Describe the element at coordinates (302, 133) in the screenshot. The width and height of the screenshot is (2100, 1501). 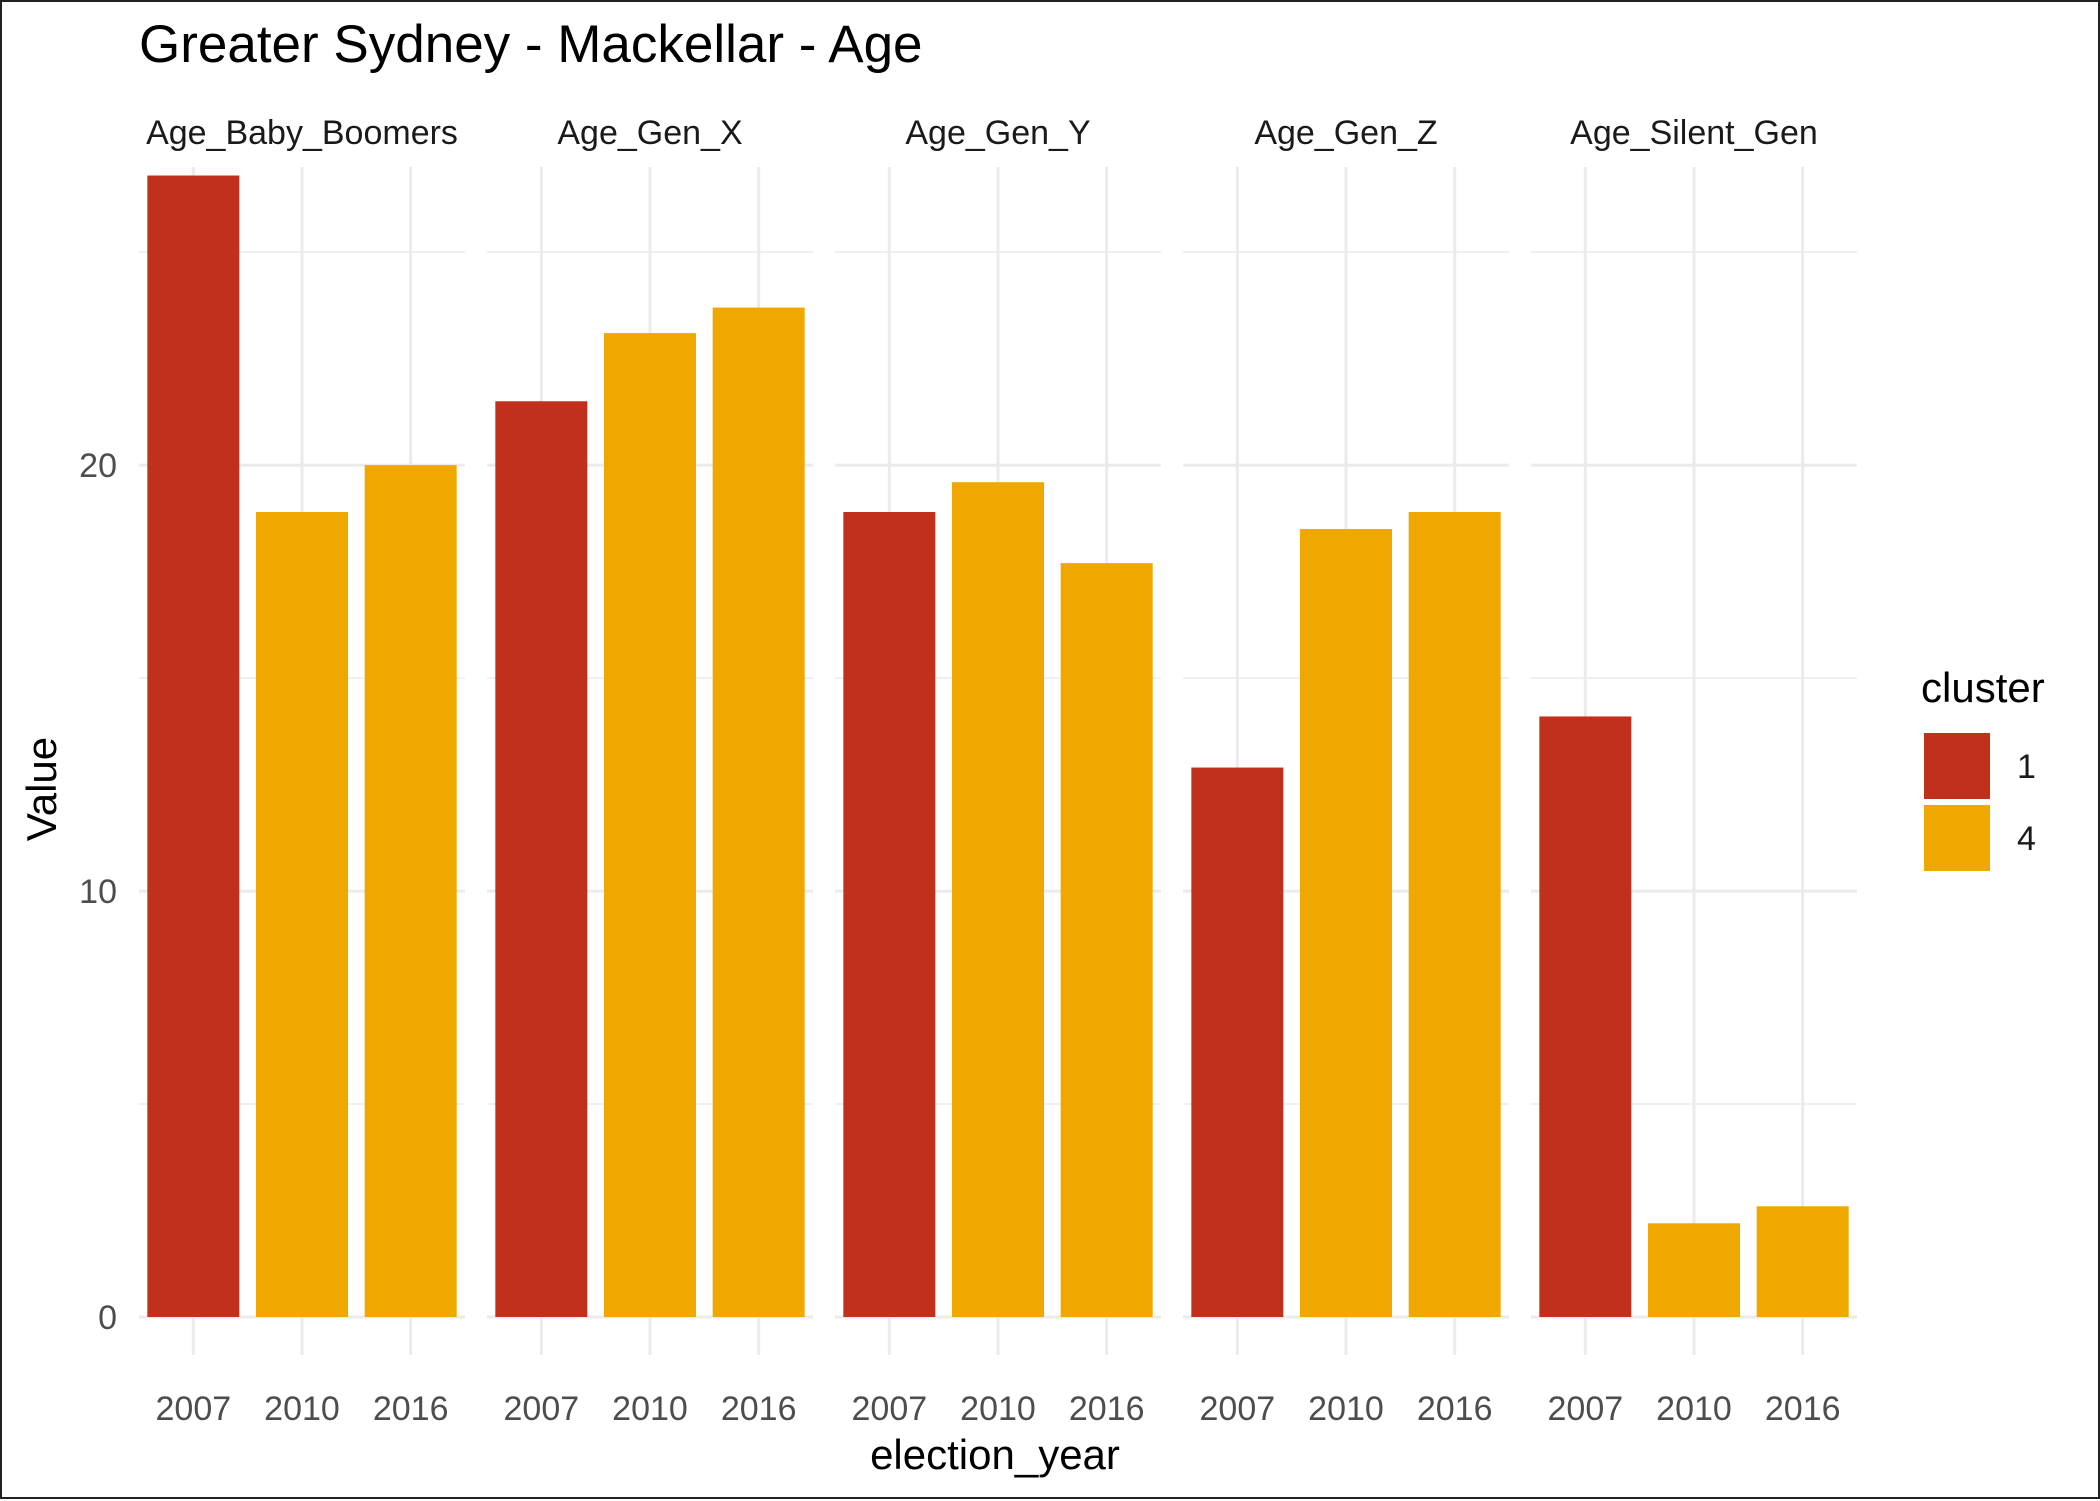
I see `facet-strip-label: Age_Baby_Boomers` at that location.